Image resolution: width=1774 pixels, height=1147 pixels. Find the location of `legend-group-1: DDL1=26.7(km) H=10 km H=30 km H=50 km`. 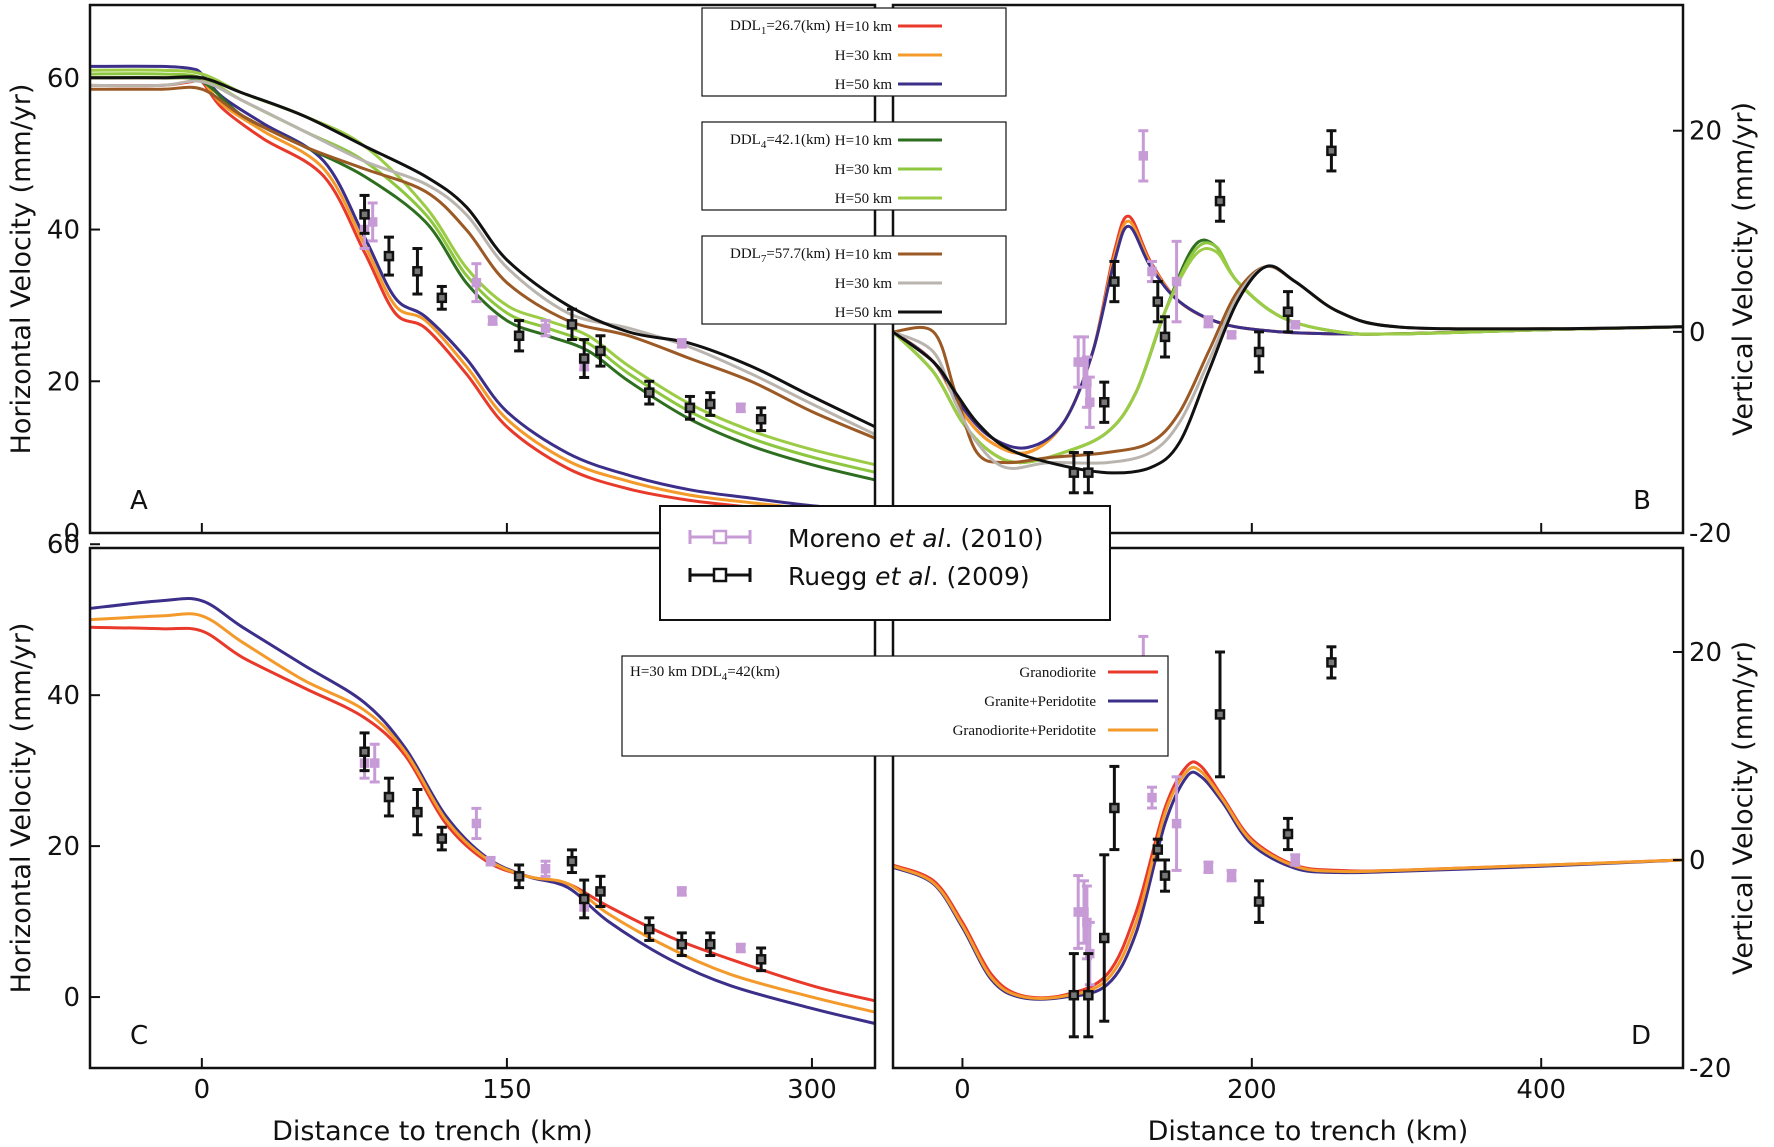

legend-group-1: DDL1=26.7(km) H=10 km H=30 km H=50 km is located at coordinates (854, 52).